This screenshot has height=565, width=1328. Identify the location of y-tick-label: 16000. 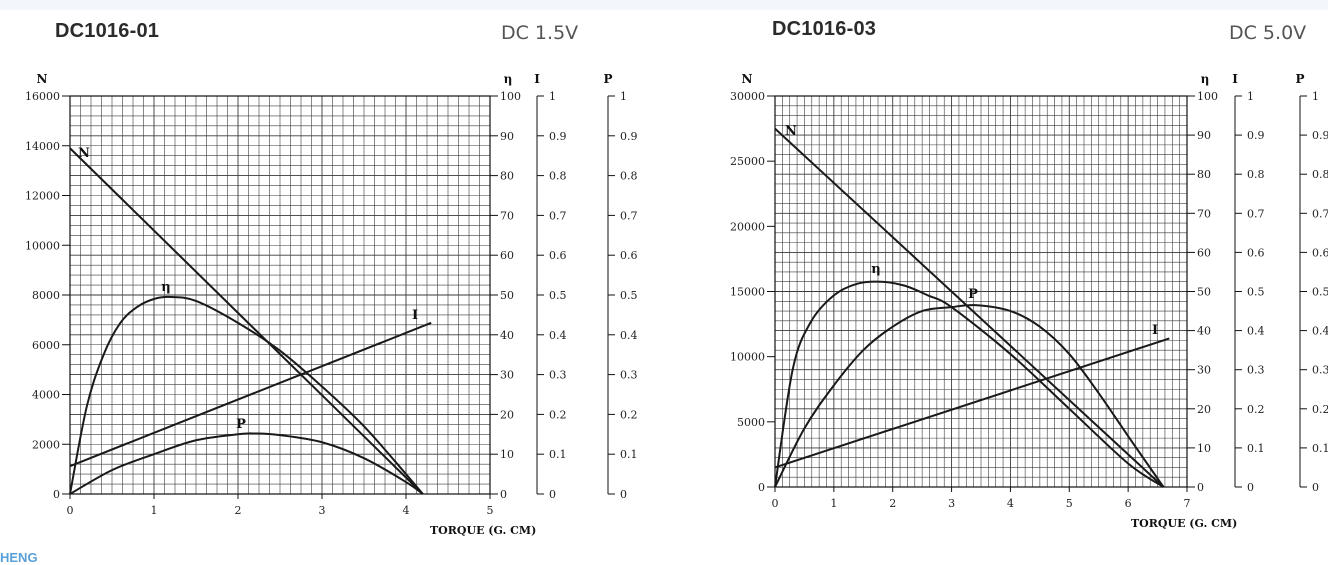
(42, 96).